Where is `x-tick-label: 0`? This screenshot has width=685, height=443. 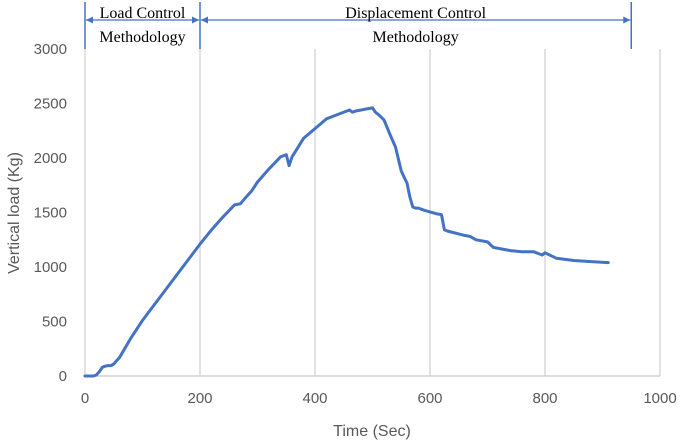 x-tick-label: 0 is located at coordinates (85, 398).